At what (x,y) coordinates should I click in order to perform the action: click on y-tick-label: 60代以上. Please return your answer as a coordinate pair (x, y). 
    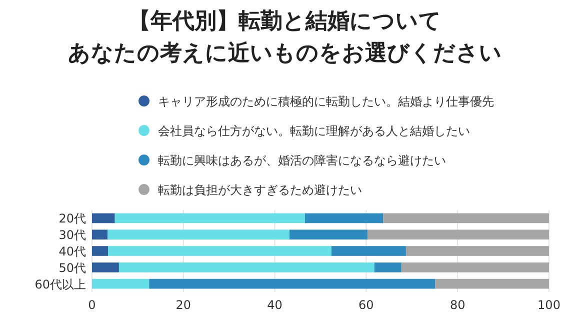
    Looking at the image, I should click on (60, 284).